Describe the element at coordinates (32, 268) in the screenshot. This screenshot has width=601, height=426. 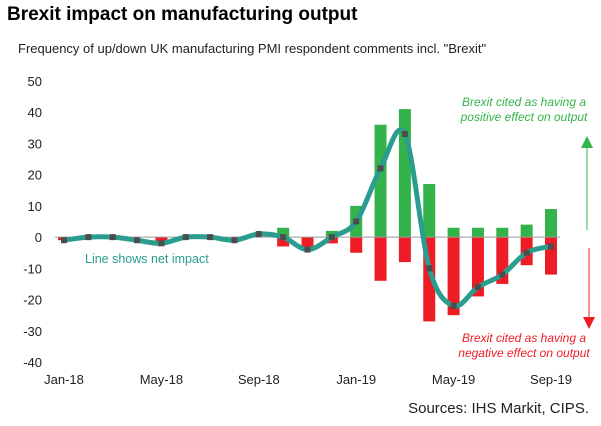
I see `y-tick-label: -10` at that location.